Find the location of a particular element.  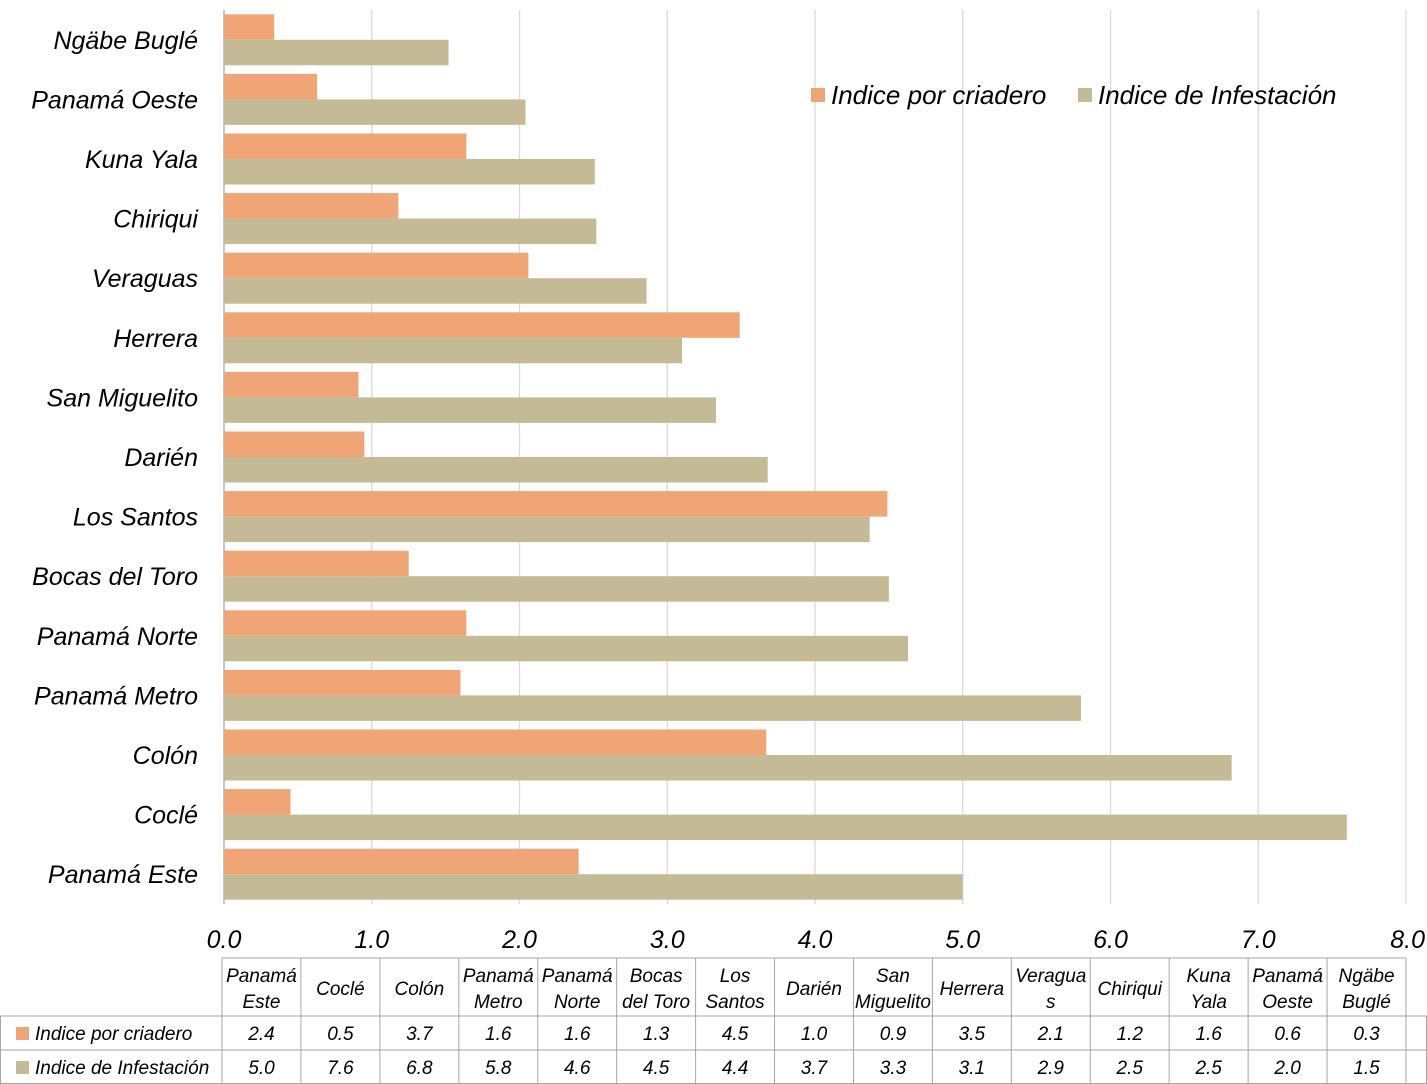

table-cell: 1.0 is located at coordinates (814, 1034).